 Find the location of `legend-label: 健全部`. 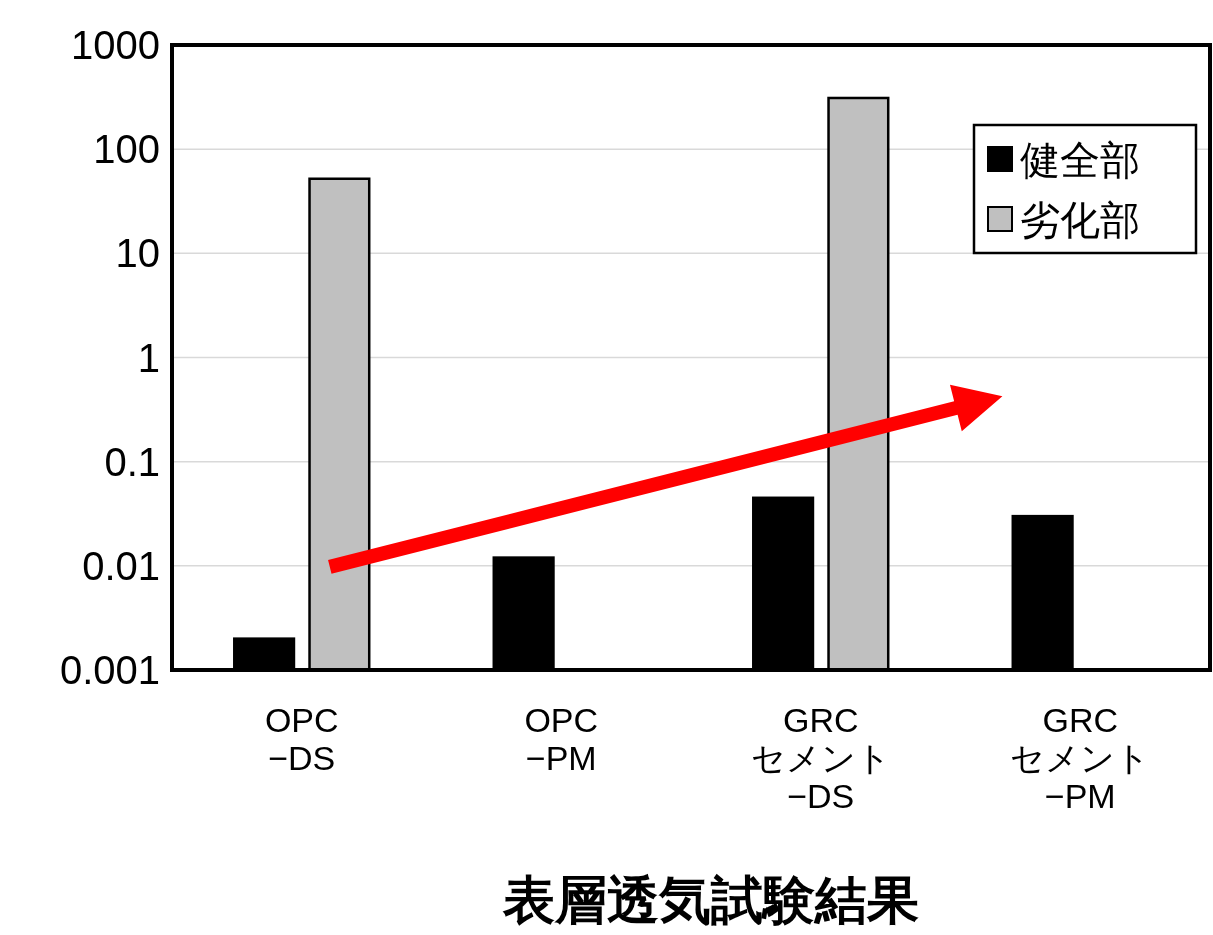

legend-label: 健全部 is located at coordinates (1080, 160).